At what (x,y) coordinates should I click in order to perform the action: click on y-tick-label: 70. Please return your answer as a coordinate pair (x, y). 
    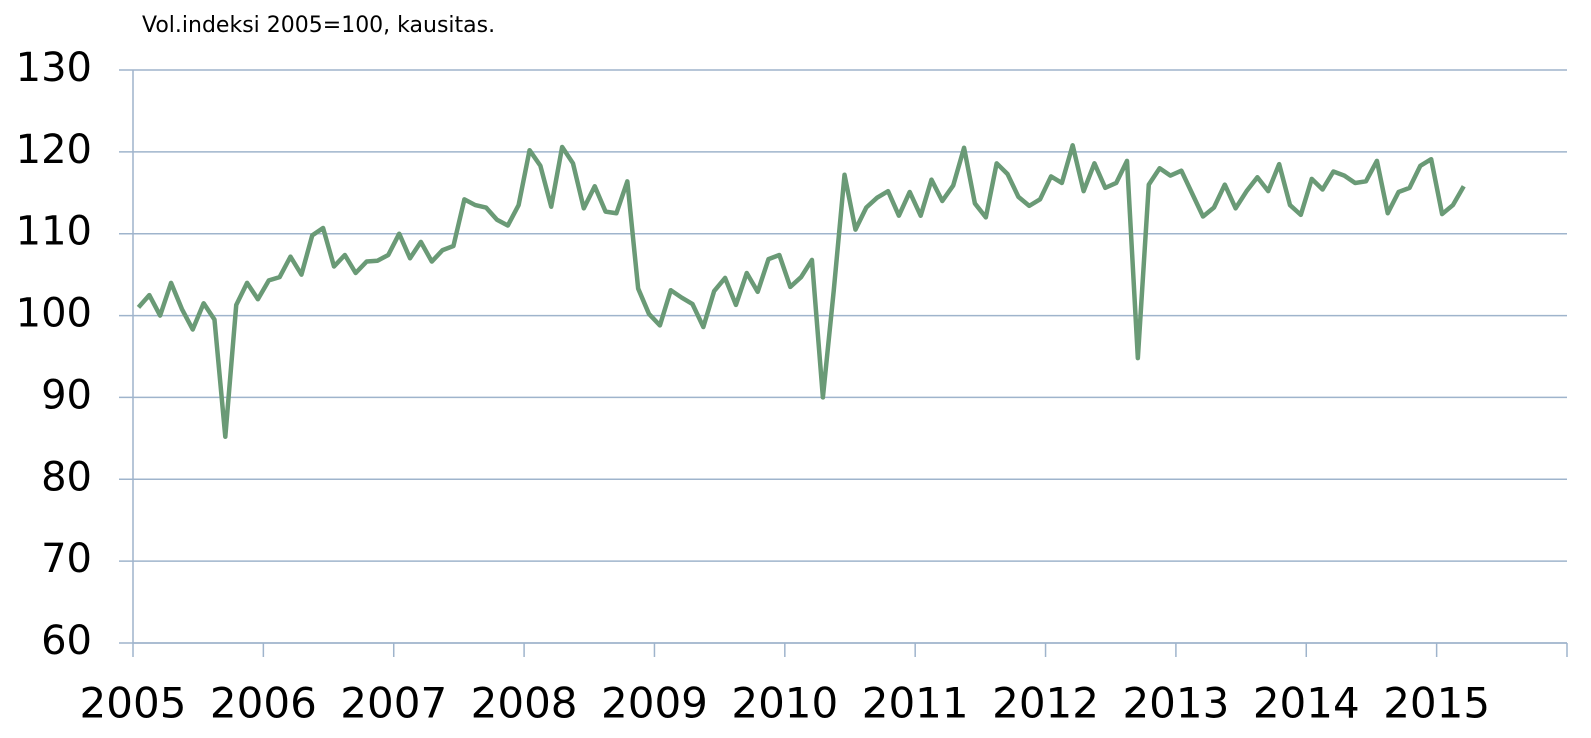
    Looking at the image, I should click on (66, 559).